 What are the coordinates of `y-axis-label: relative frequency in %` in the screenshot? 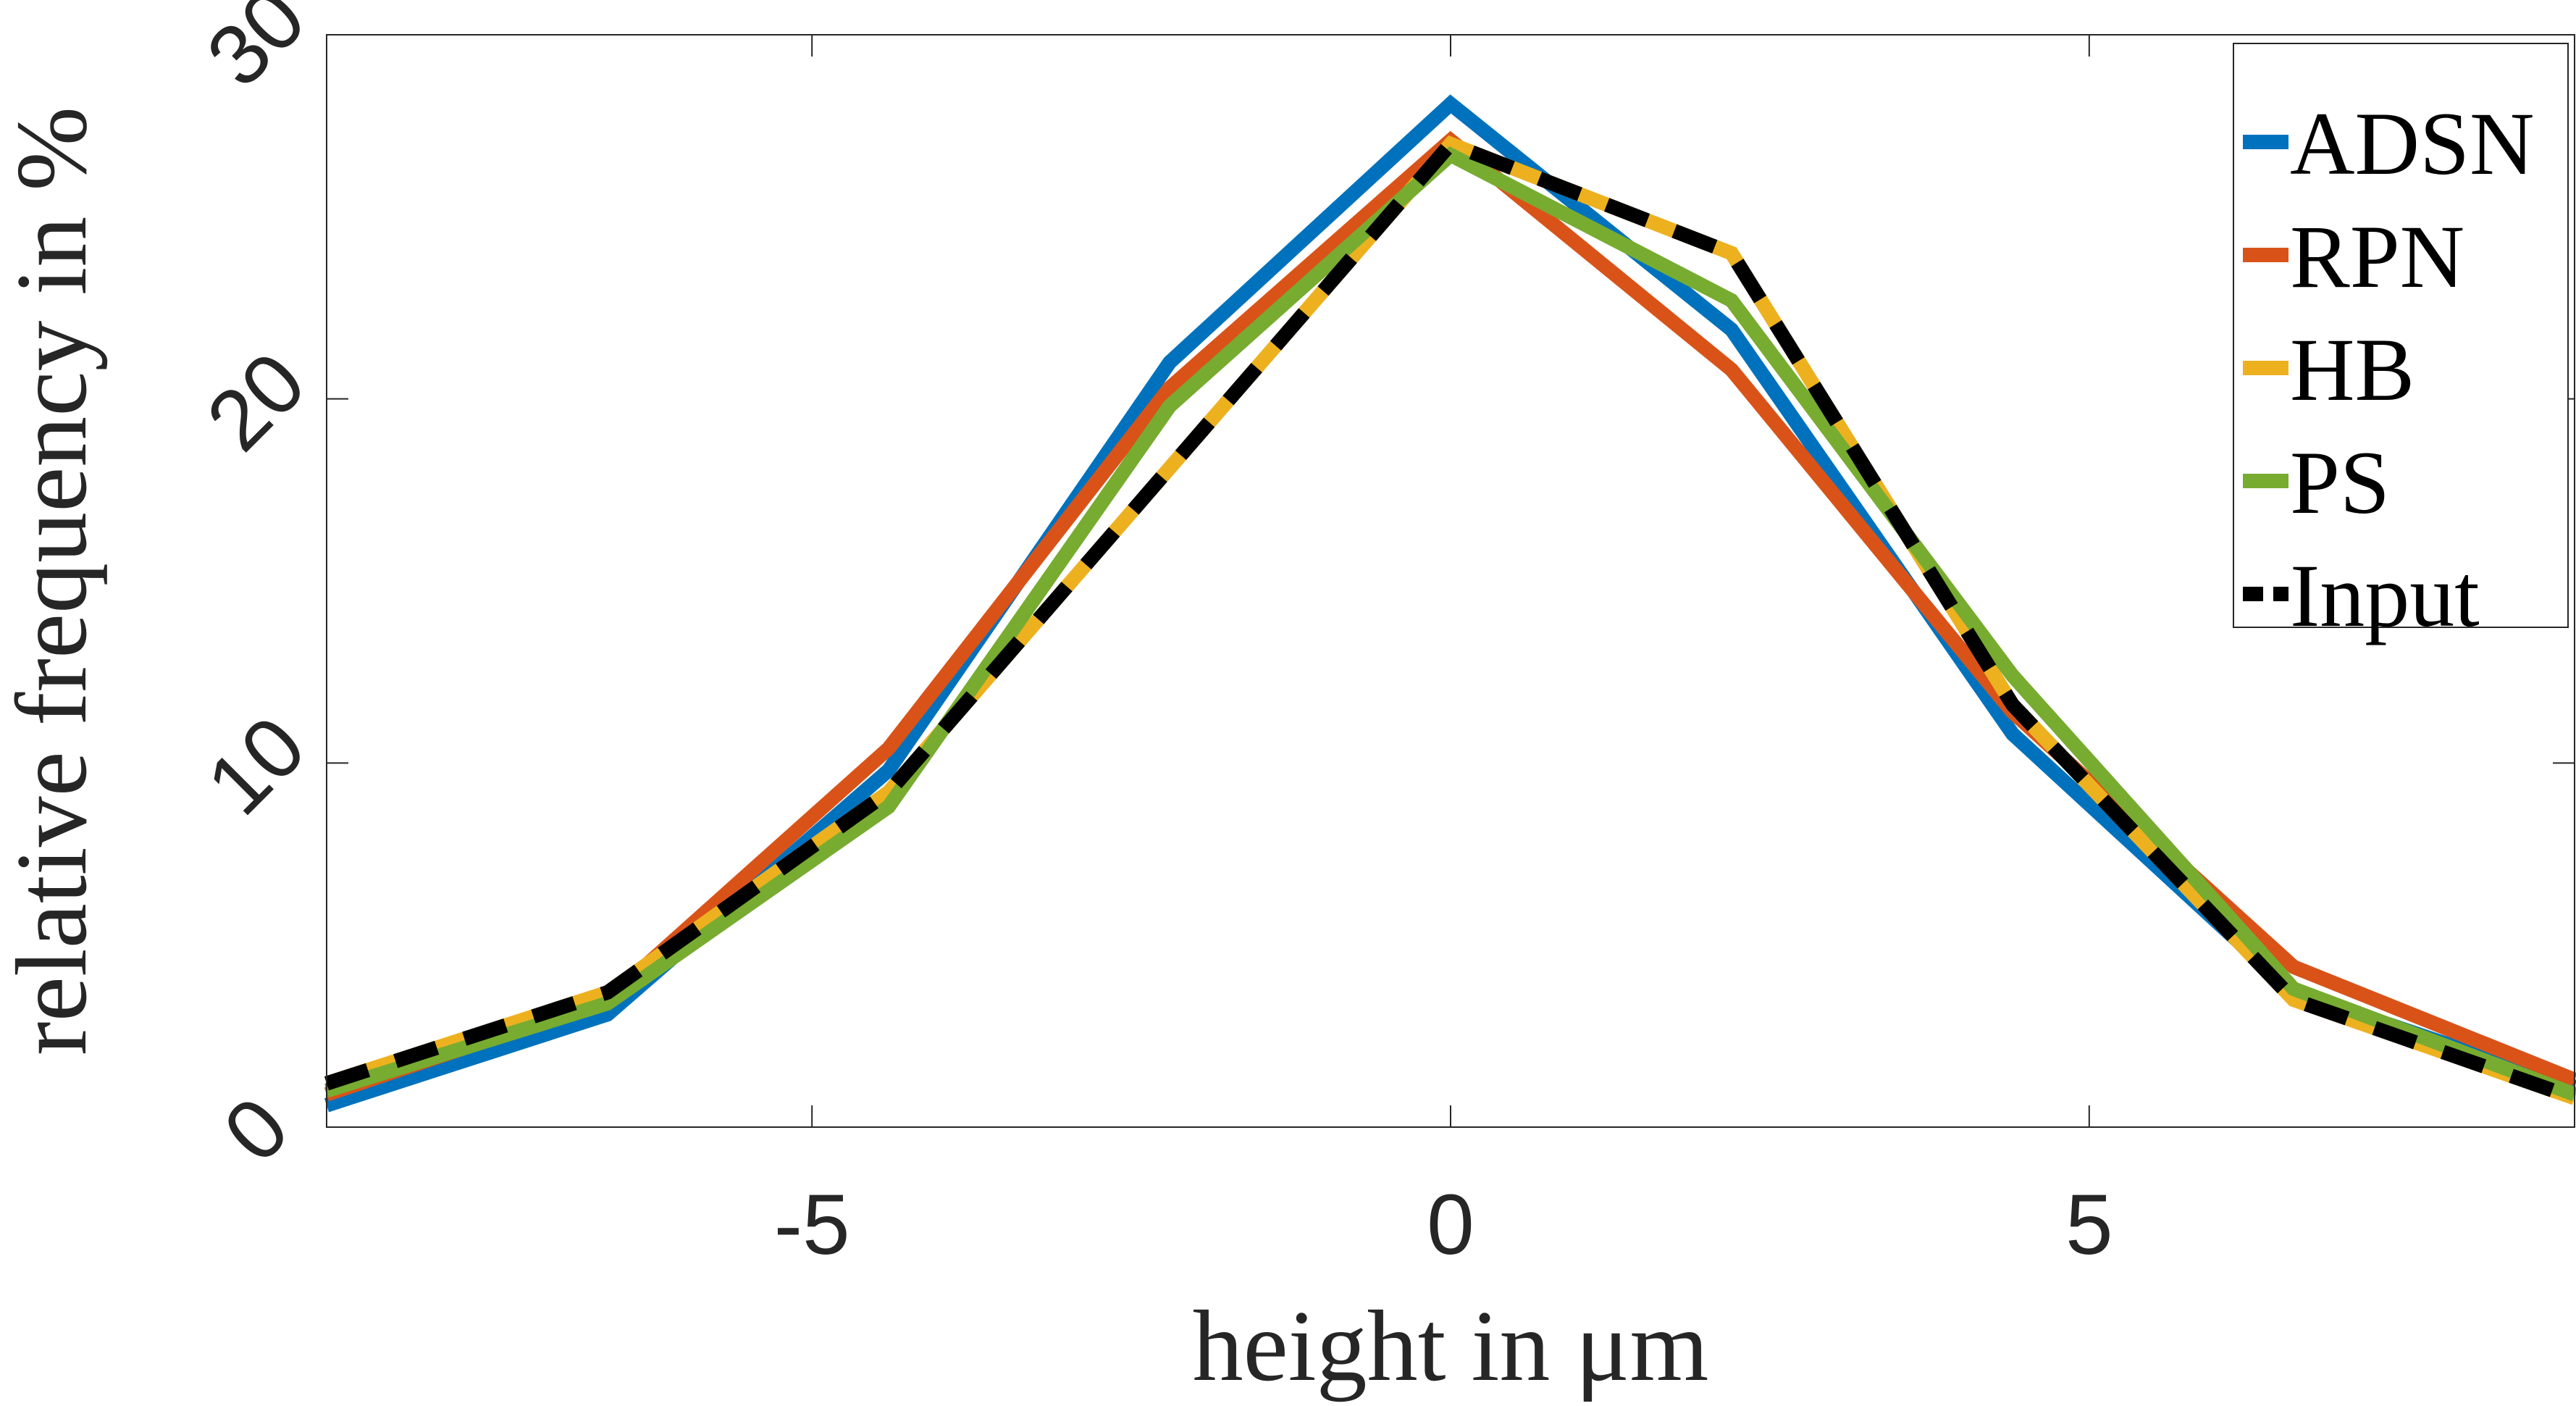 It's located at (54, 580).